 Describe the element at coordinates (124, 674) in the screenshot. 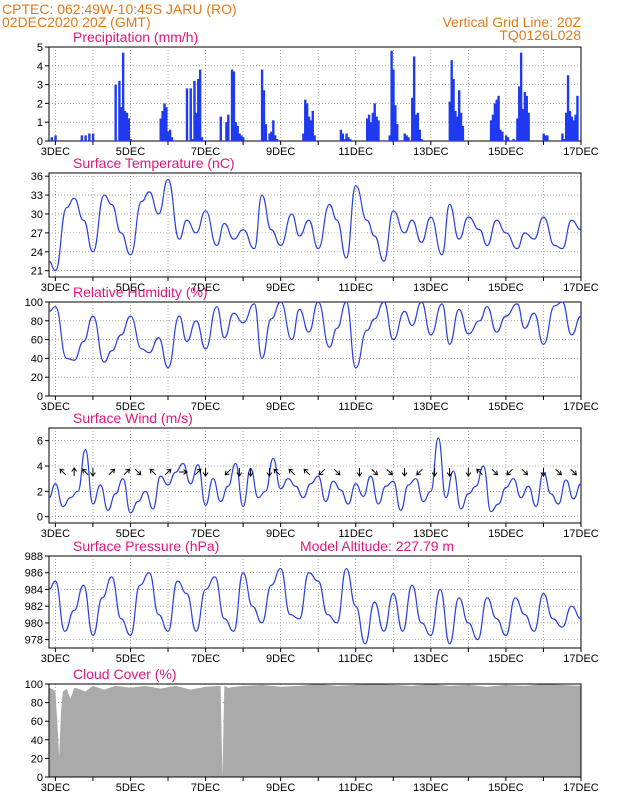

I see `panel-title-cloud: Cloud Cover (%)` at that location.